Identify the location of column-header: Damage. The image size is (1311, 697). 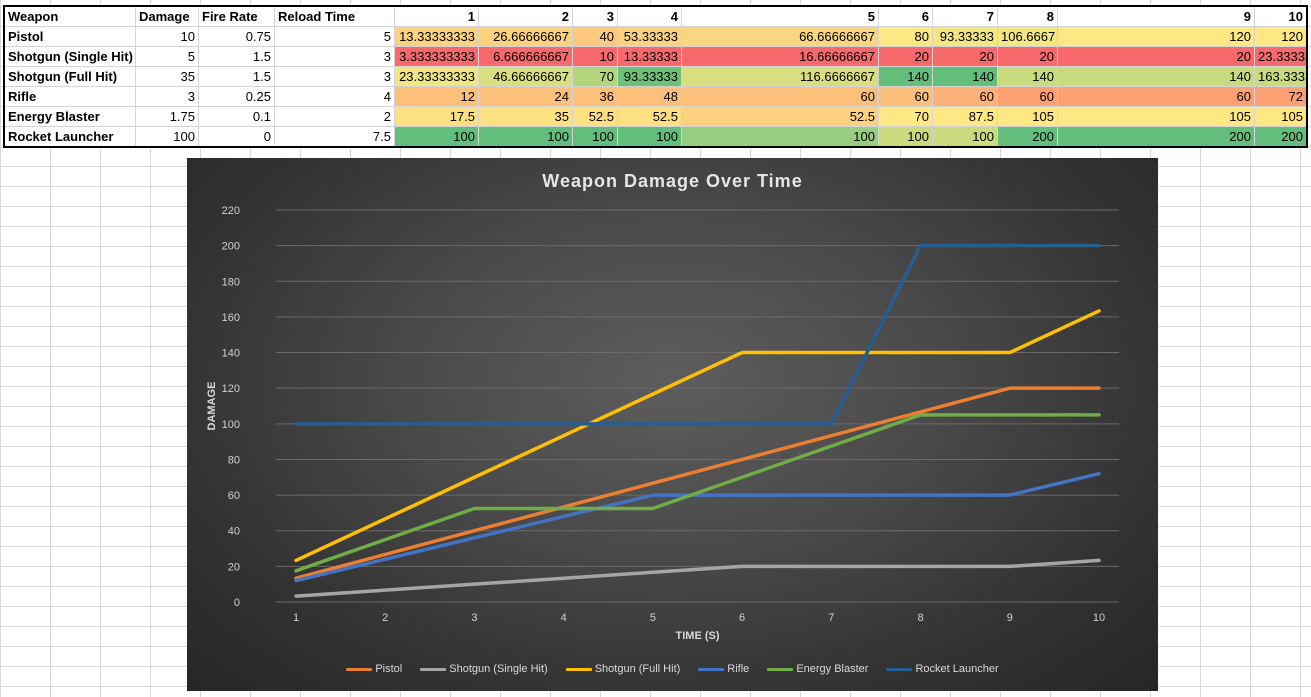
(167, 16).